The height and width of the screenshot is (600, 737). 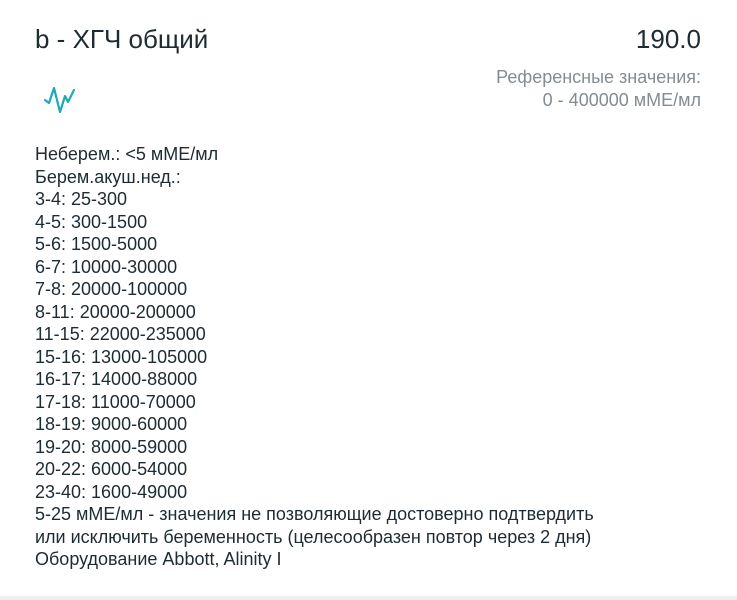 What do you see at coordinates (621, 100) in the screenshot?
I see `reference-range: 0 - 400000 мМЕ/мл` at bounding box center [621, 100].